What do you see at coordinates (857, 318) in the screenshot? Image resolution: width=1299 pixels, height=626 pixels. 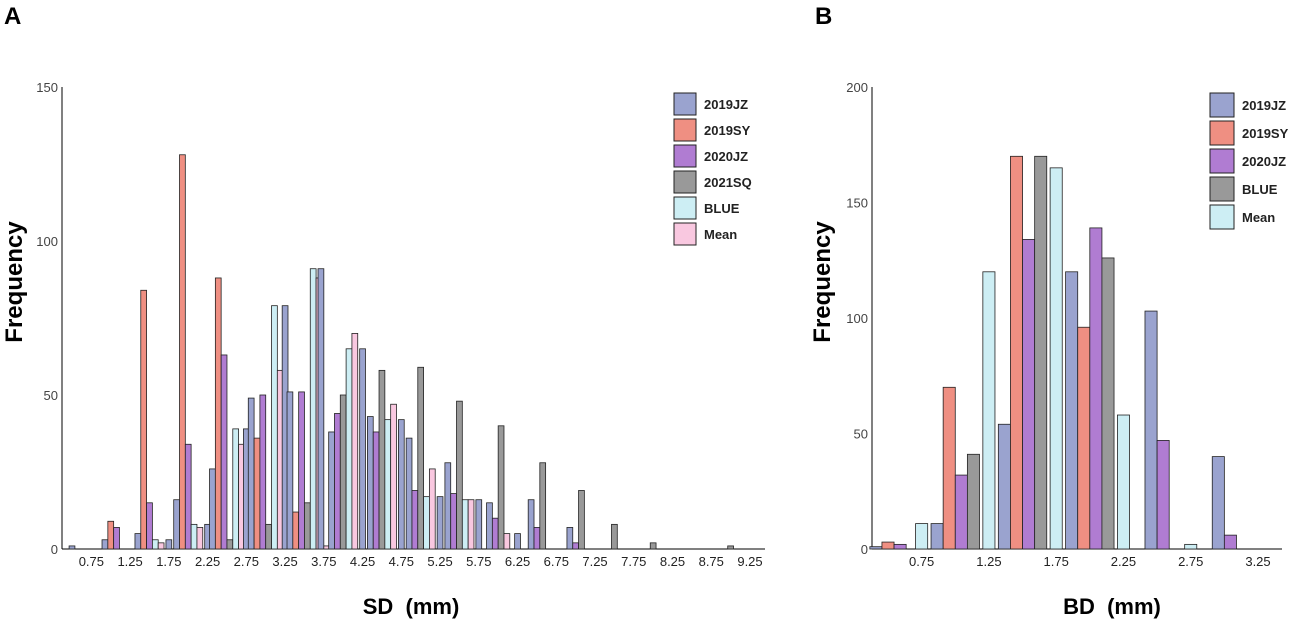 I see `panel-b-y-tick-label: 100` at bounding box center [857, 318].